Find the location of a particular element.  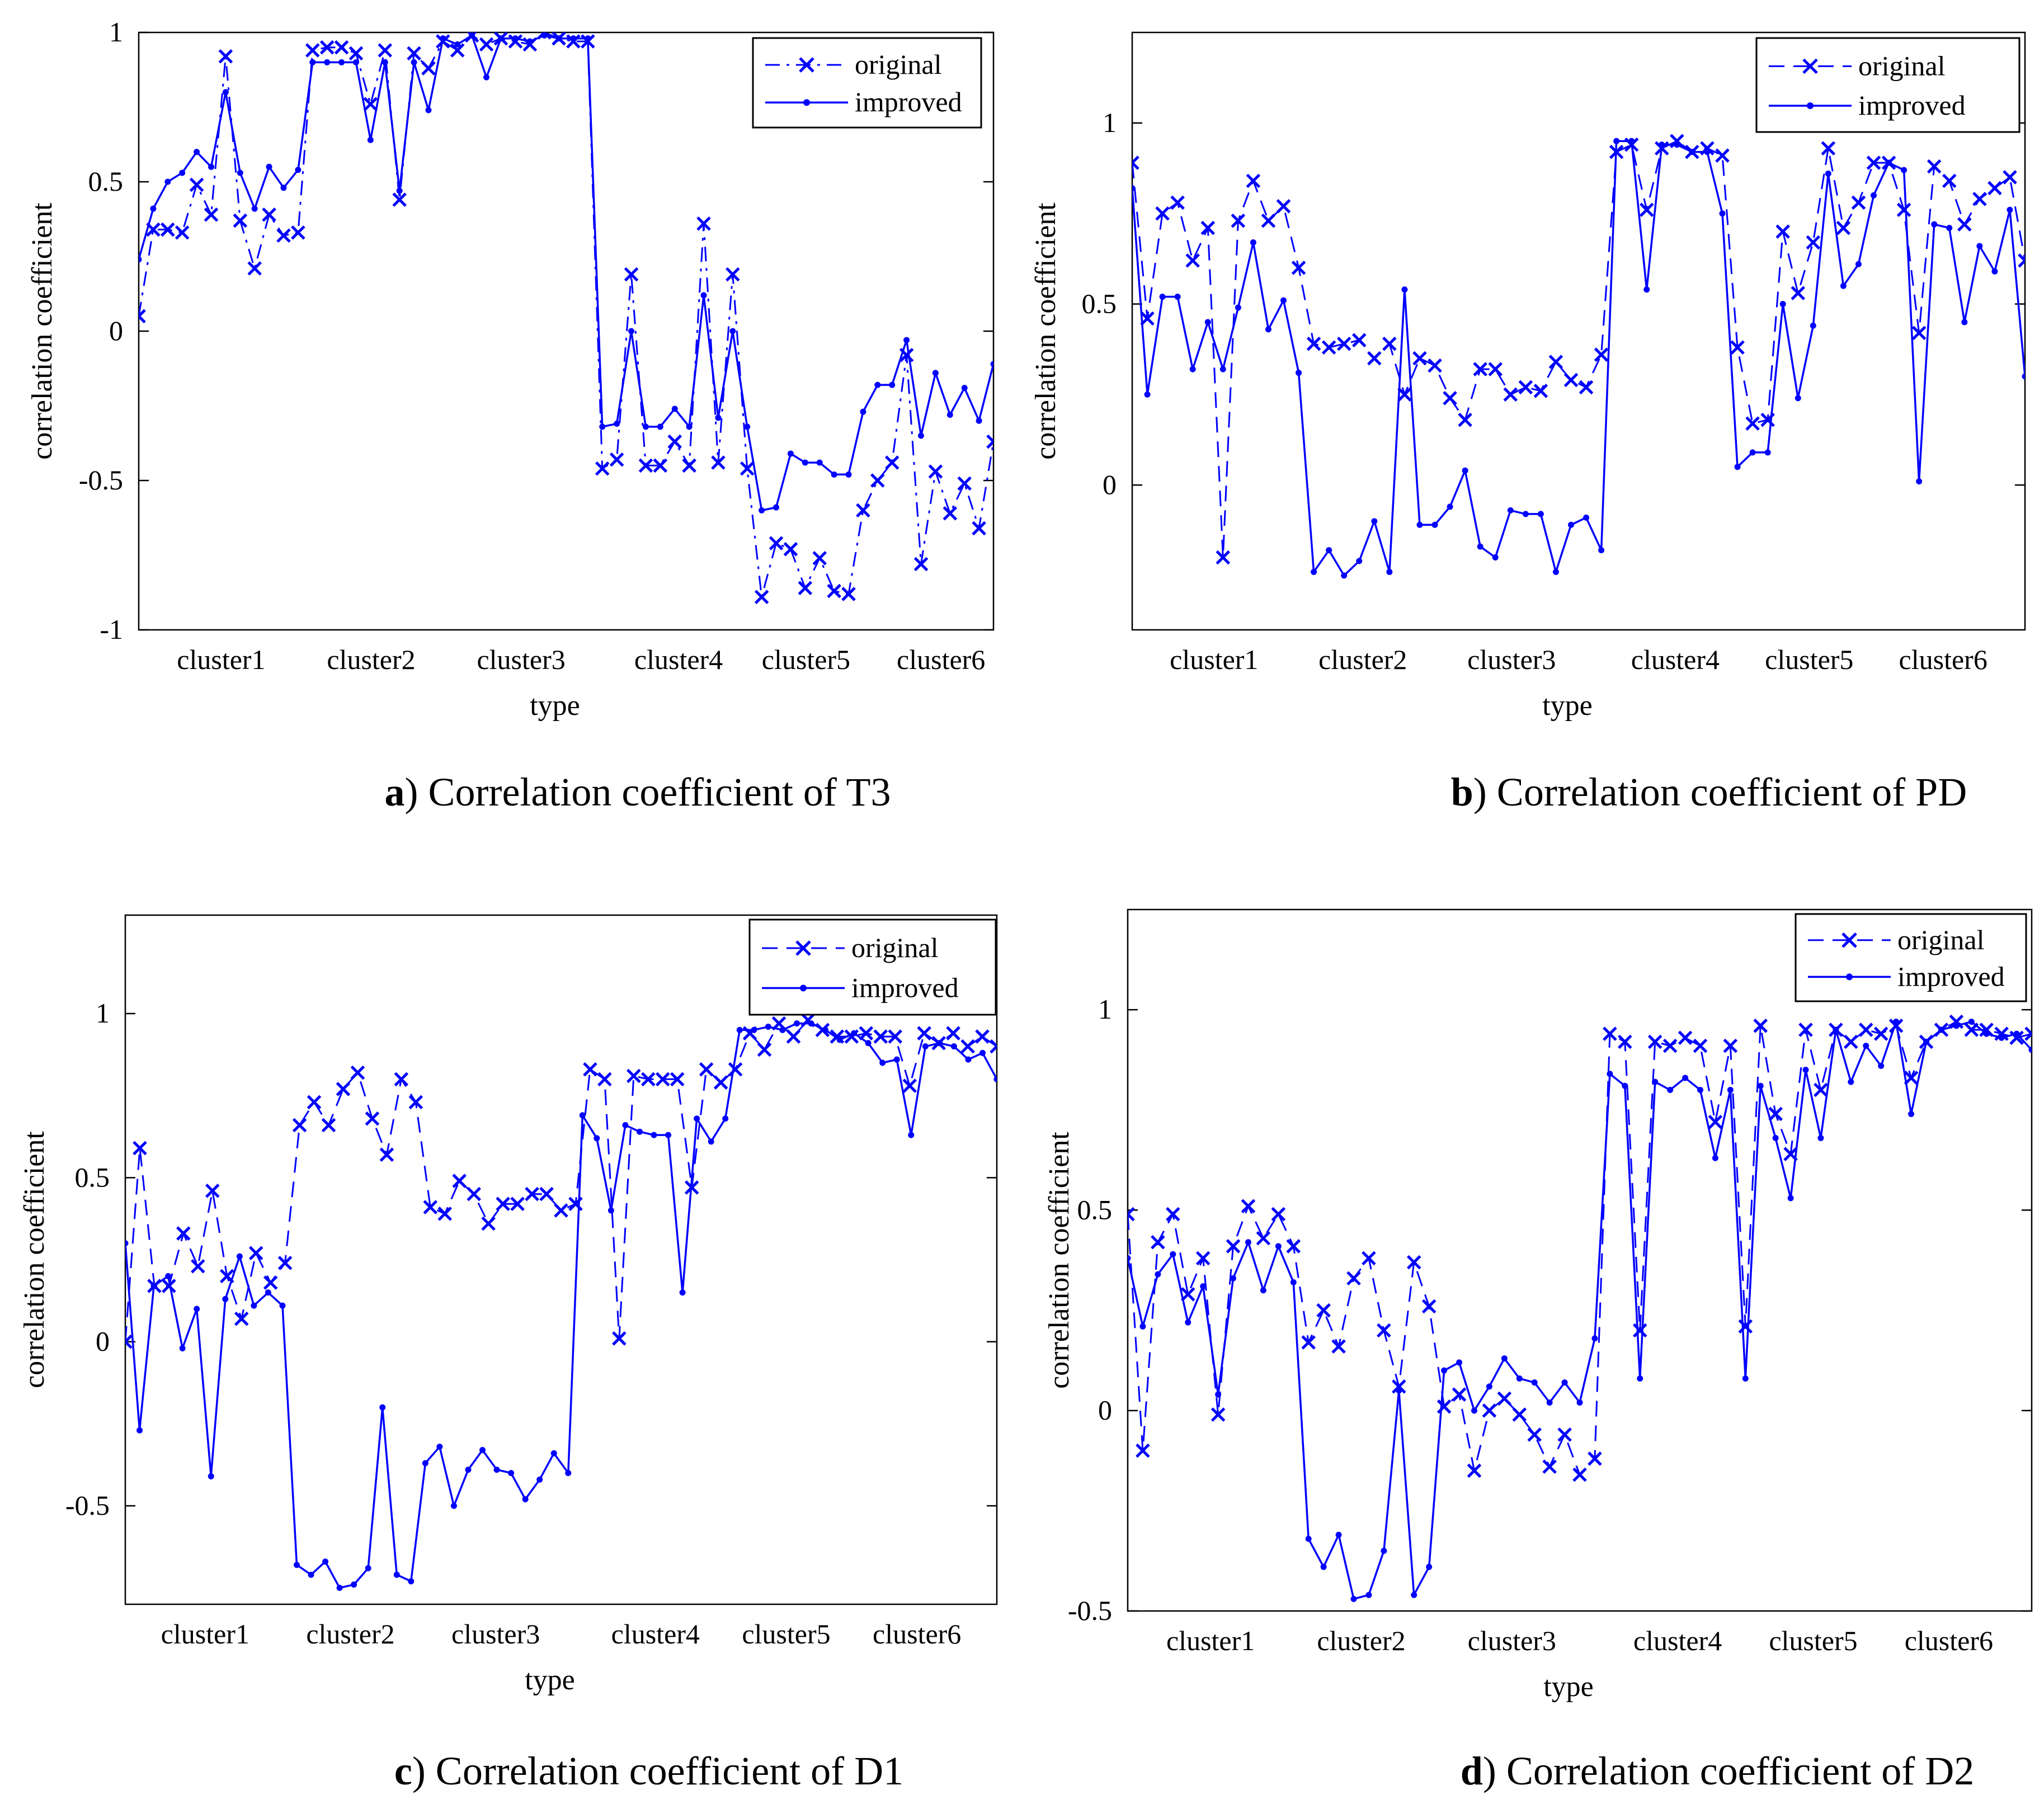

caption-letter: a is located at coordinates (394, 792).